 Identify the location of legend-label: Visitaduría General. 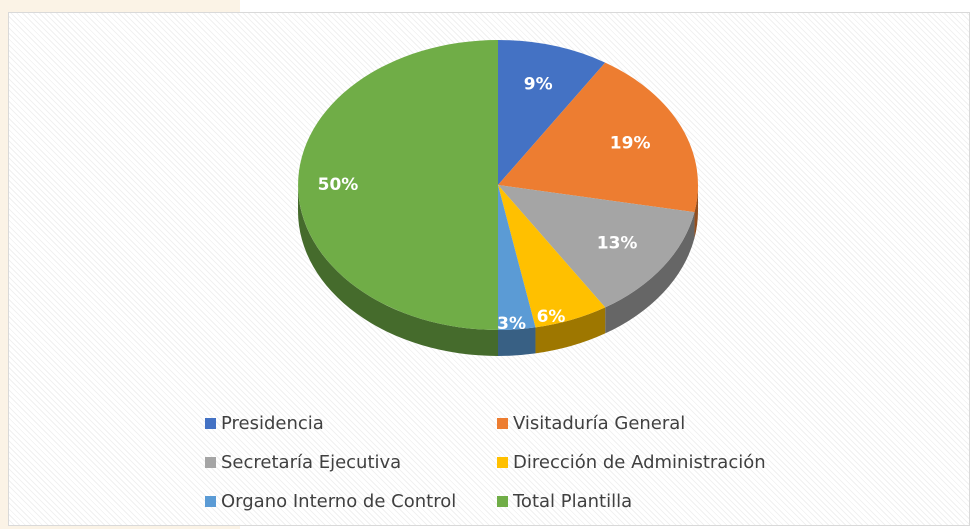
(599, 423).